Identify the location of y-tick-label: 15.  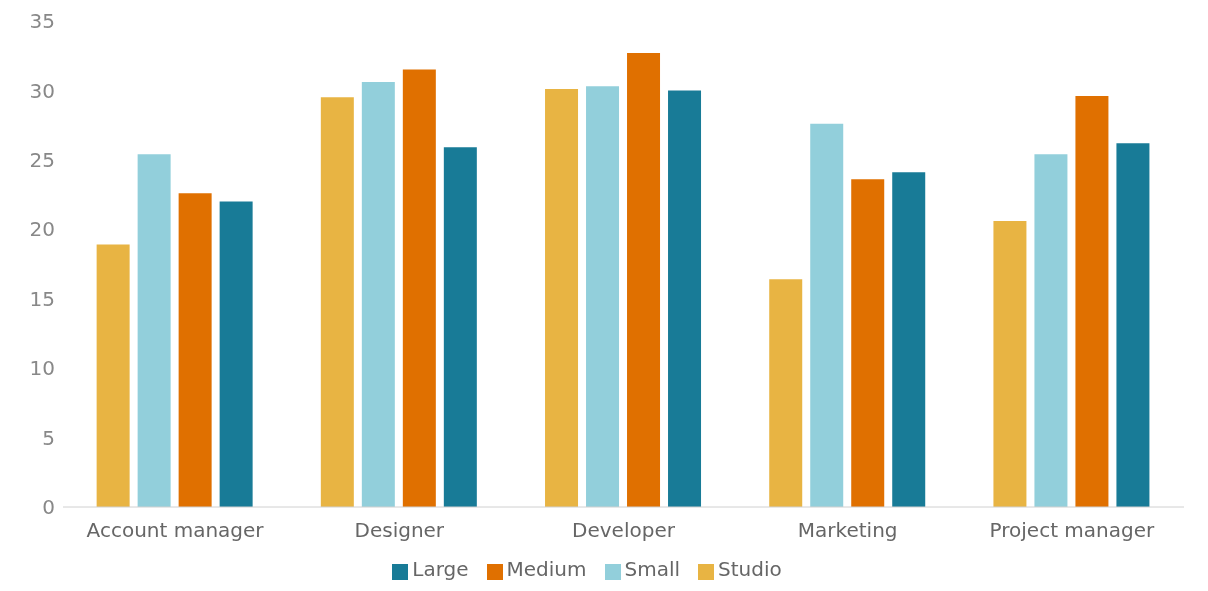
(42, 298).